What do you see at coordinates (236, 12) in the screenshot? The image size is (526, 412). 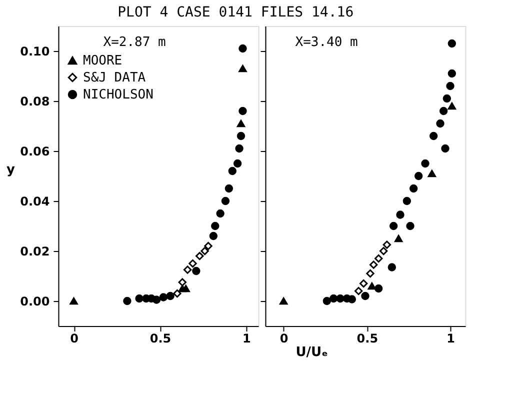 I see `chart-title: PLOT 4 CASE 0141 FILES 14.16` at bounding box center [236, 12].